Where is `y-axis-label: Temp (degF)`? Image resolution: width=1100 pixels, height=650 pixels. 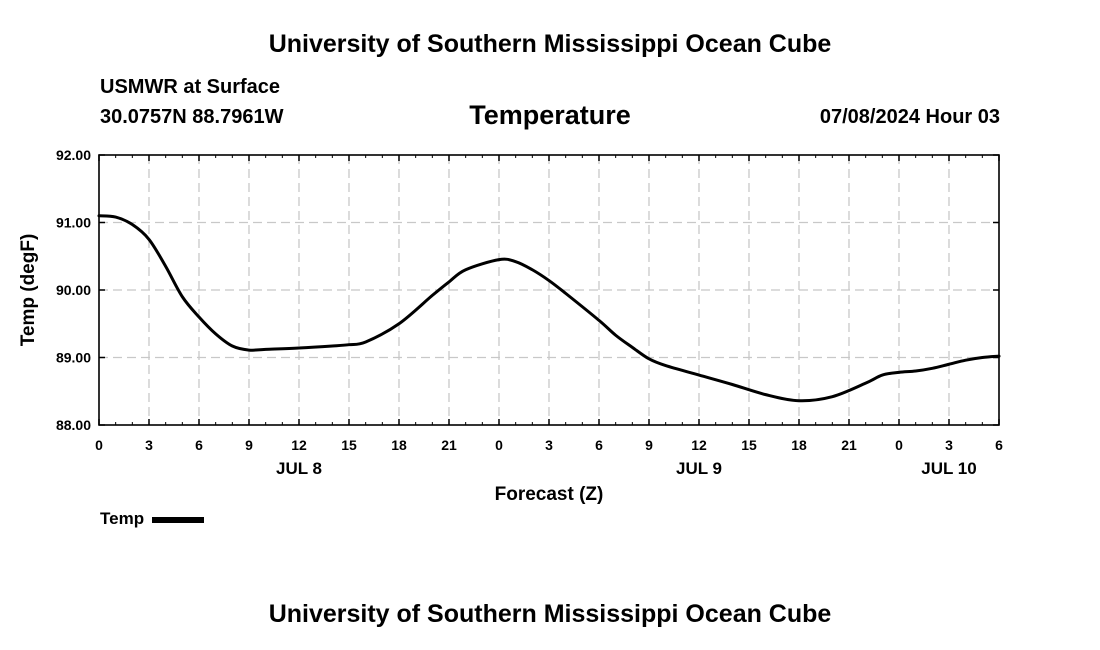 y-axis-label: Temp (degF) is located at coordinates (28, 290).